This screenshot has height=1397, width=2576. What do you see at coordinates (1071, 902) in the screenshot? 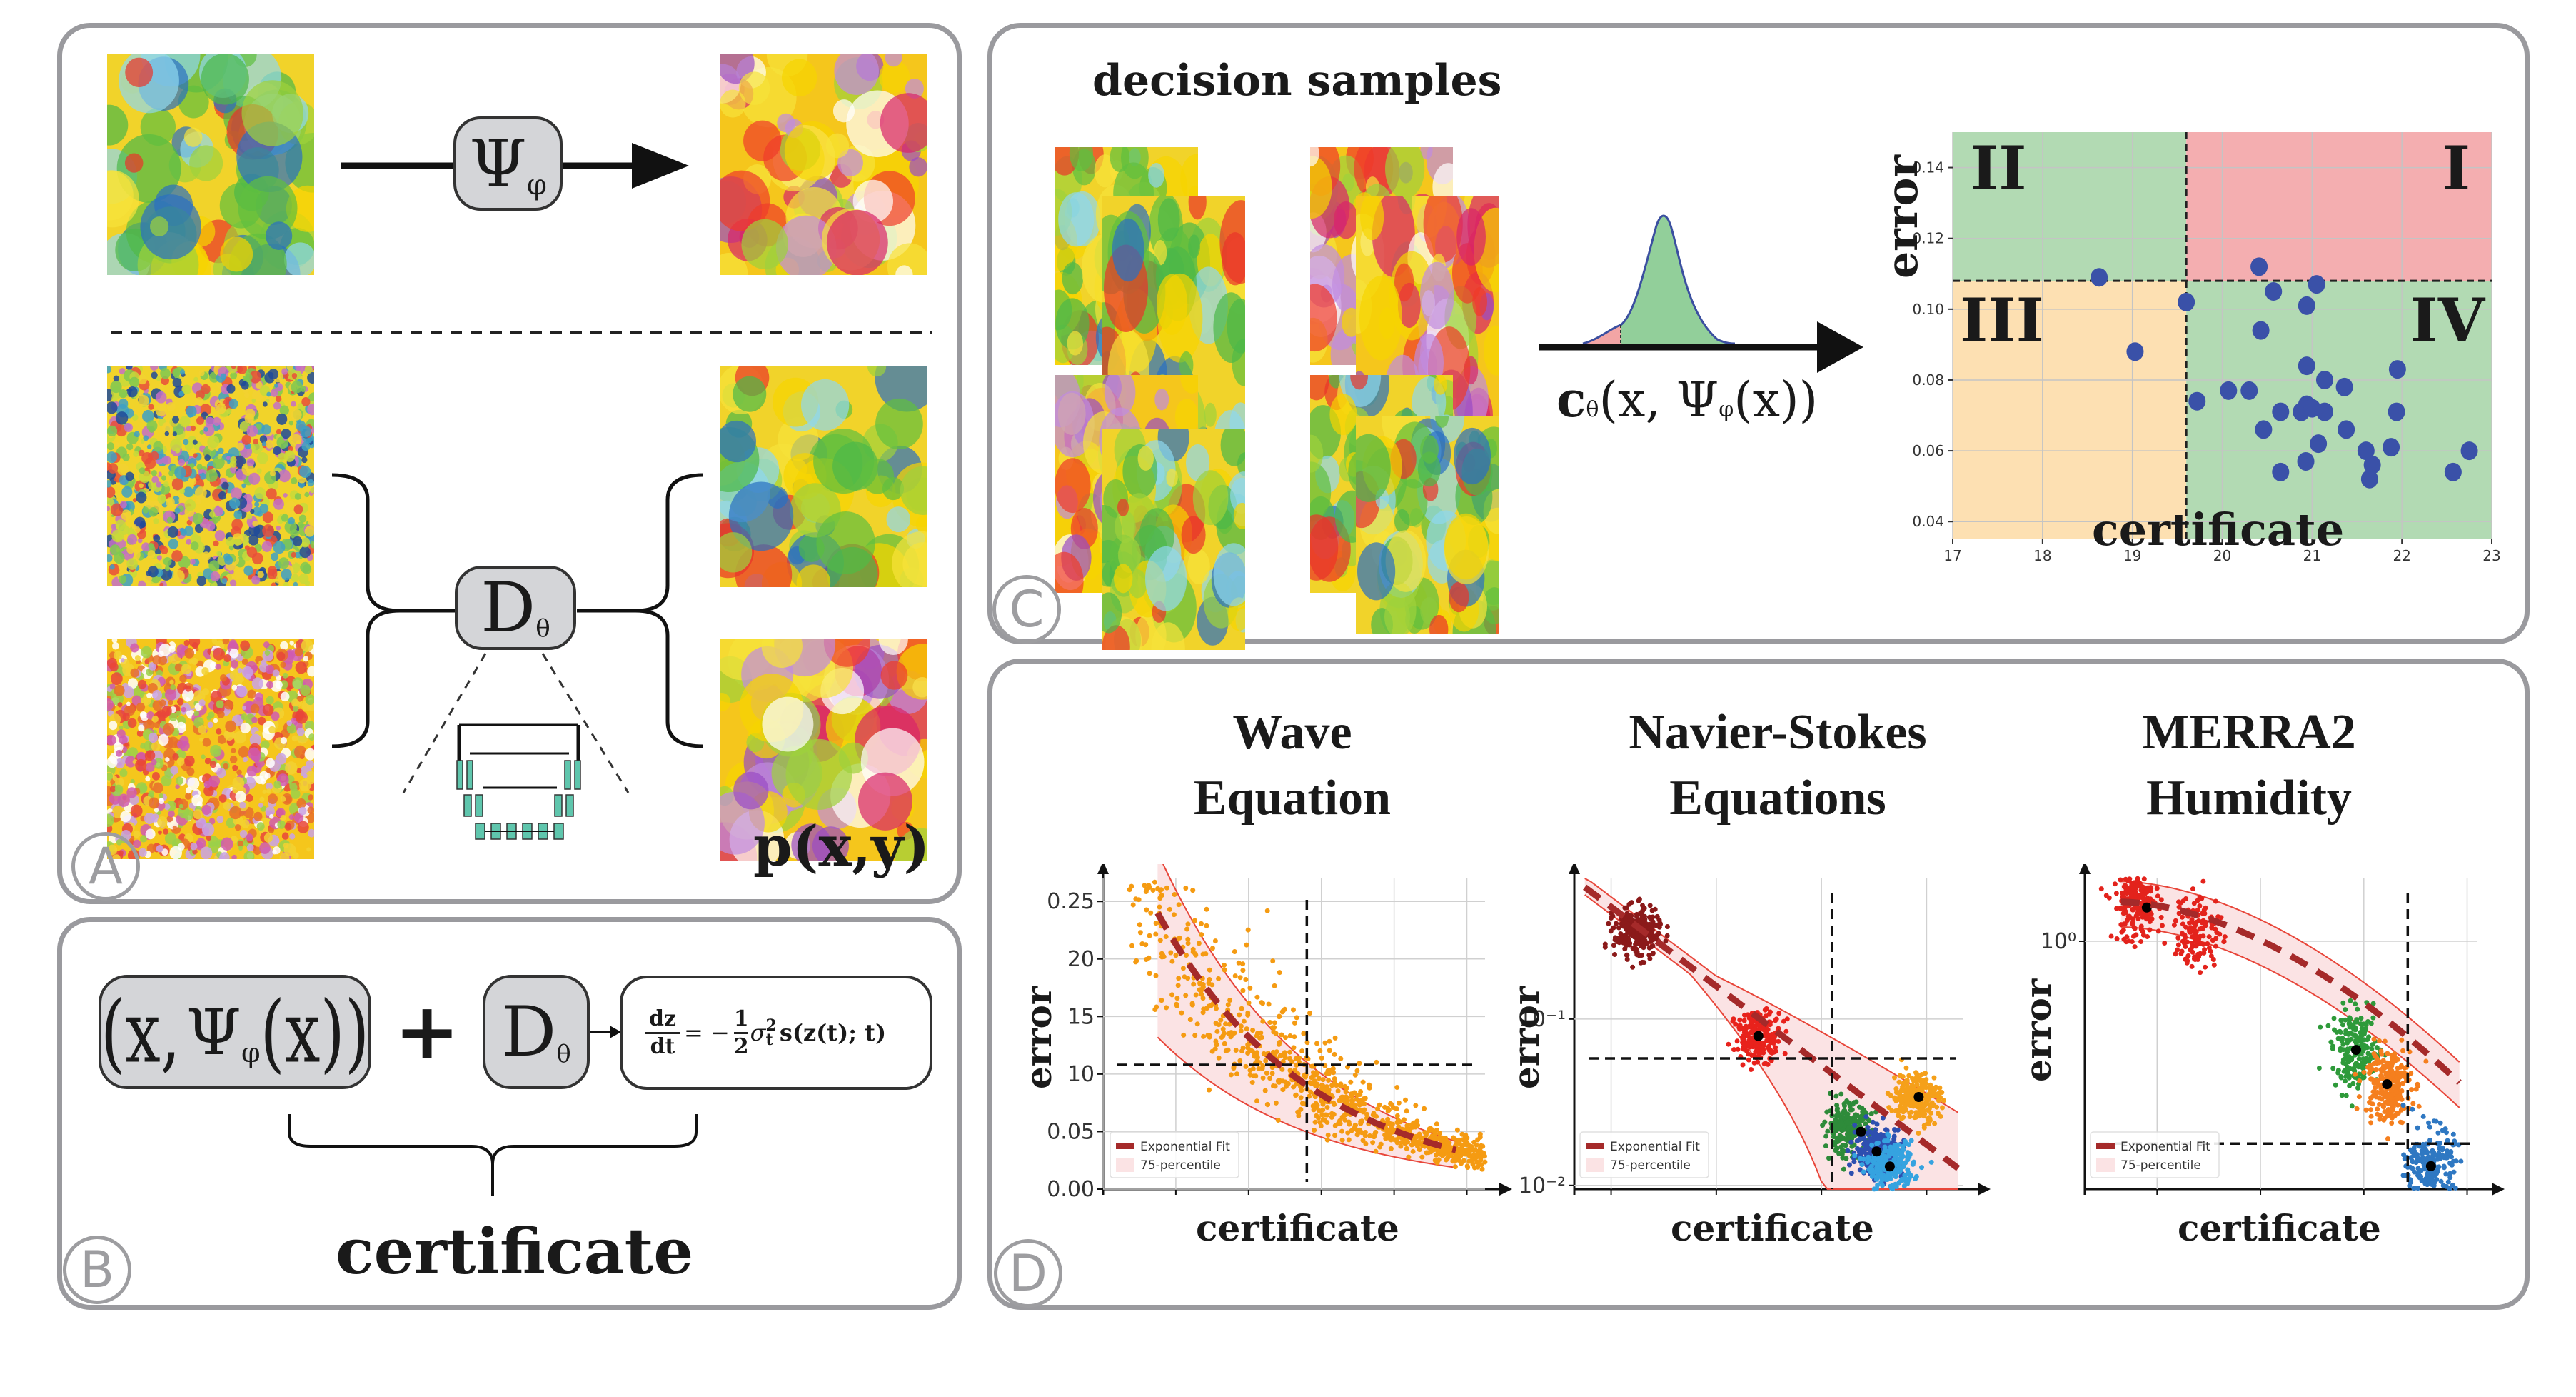
I see `y-tick-label: 0.25` at bounding box center [1071, 902].